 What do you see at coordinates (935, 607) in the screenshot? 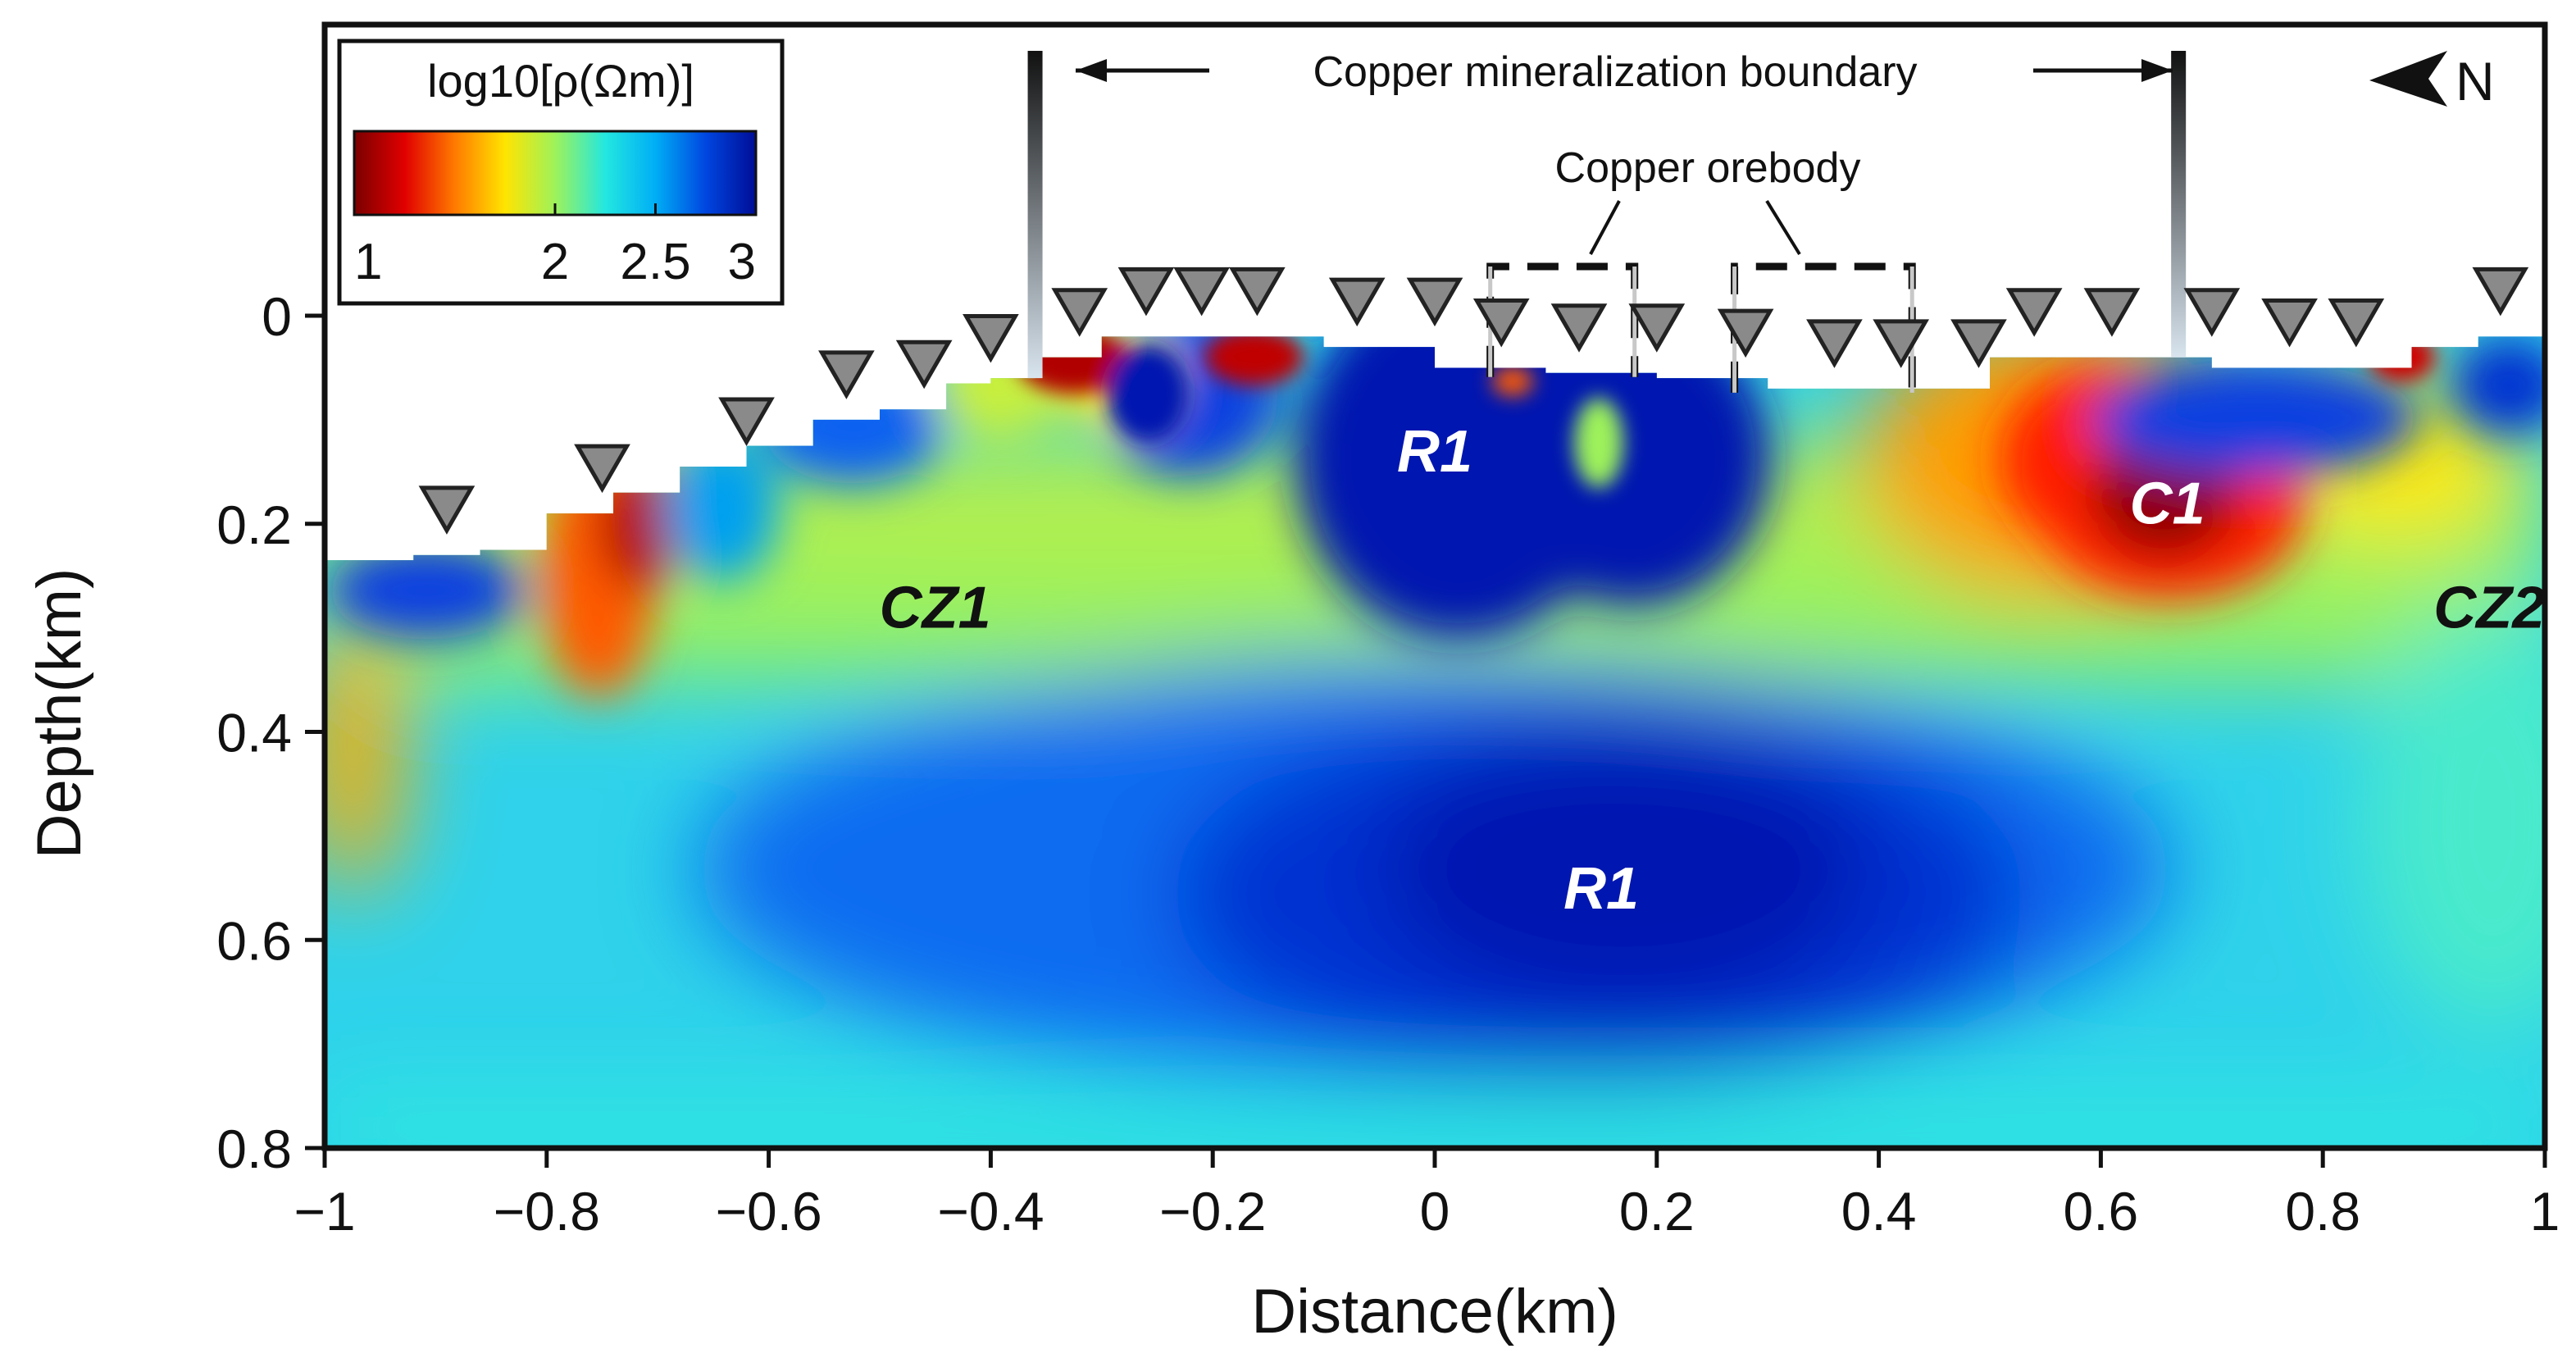
I see `anomaly-label: CZ1` at bounding box center [935, 607].